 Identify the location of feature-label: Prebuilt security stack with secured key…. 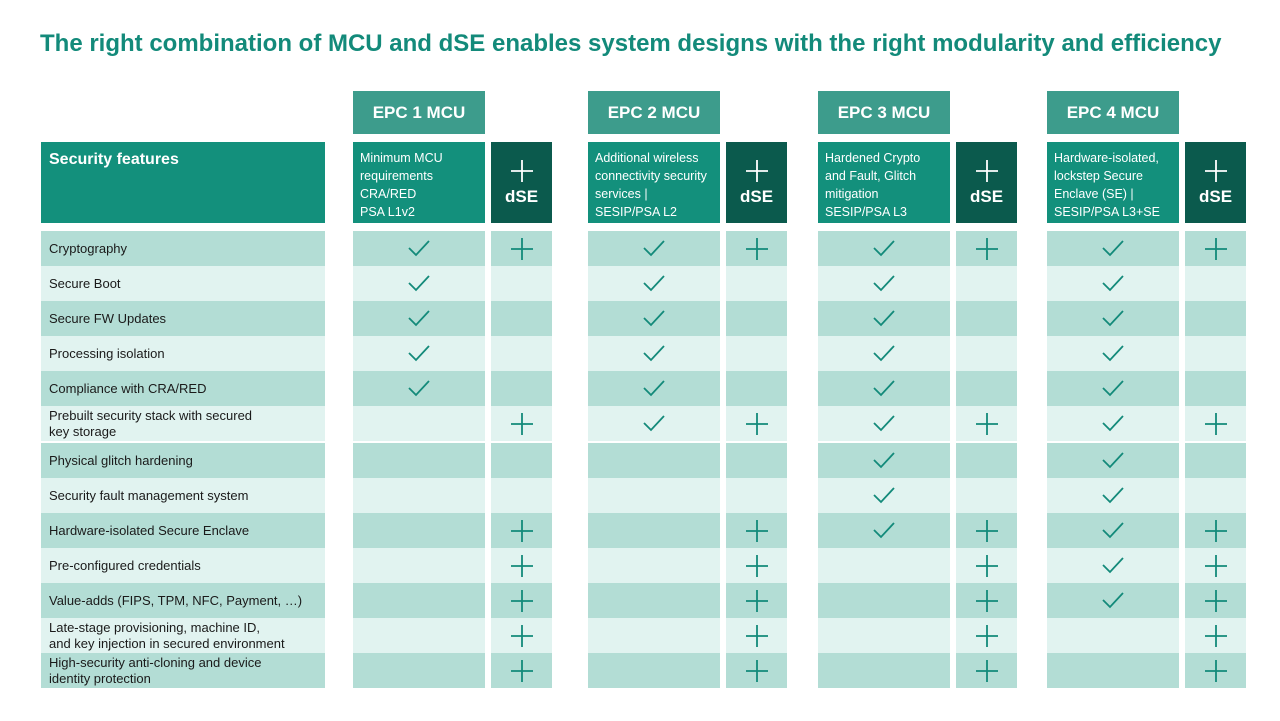
(183, 423).